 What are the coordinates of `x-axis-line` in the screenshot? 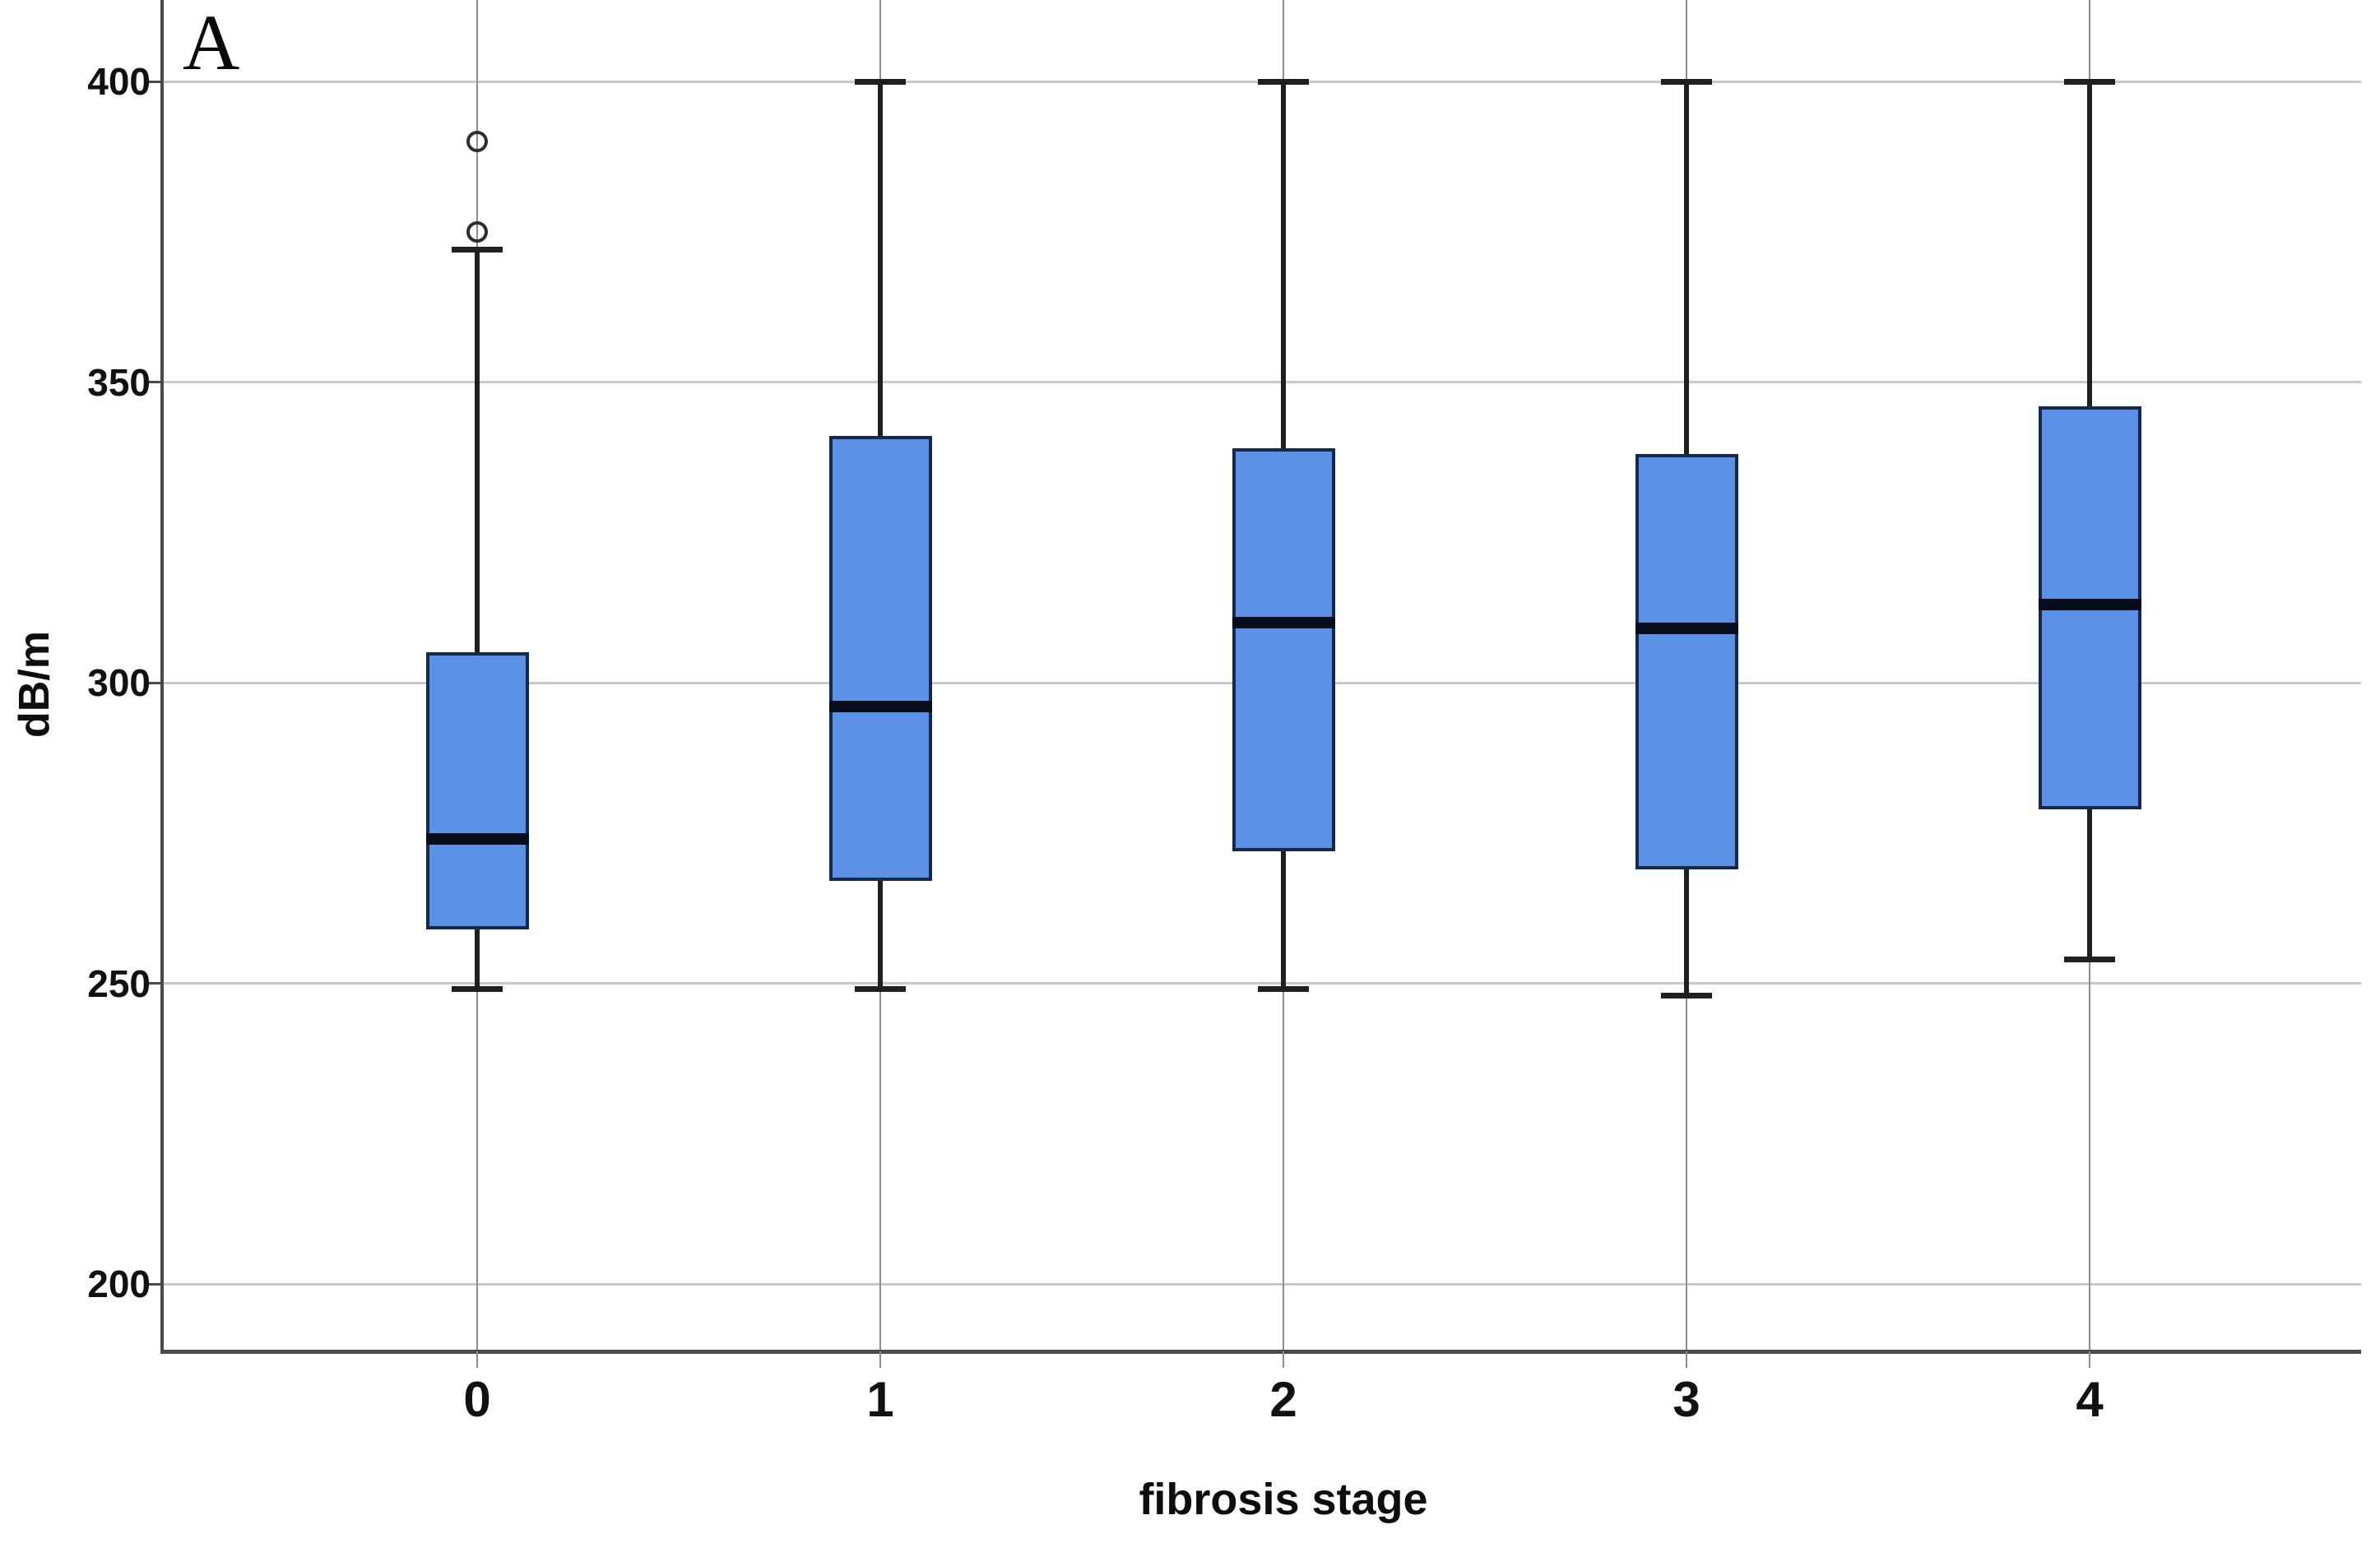 It's located at (1260, 1352).